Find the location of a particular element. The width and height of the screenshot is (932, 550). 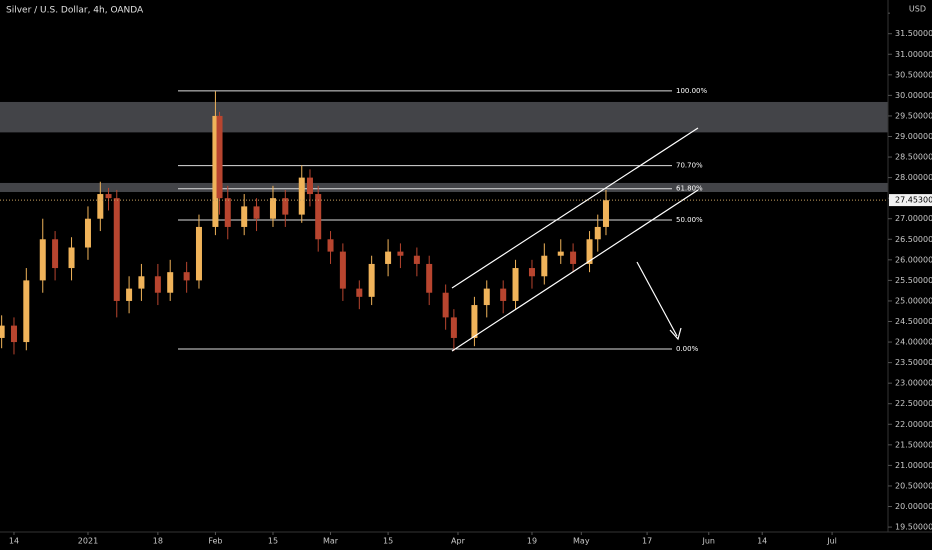

x-tick-label: May is located at coordinates (581, 541).